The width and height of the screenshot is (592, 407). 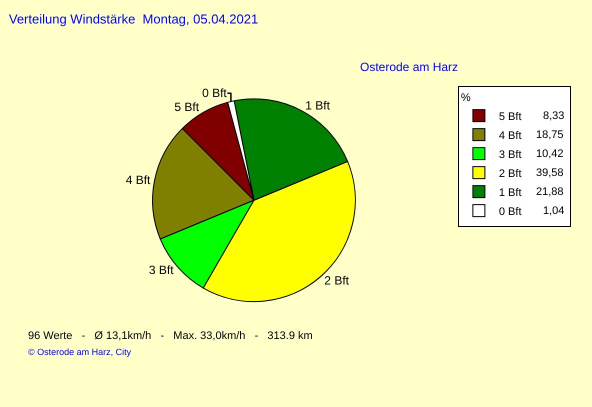 What do you see at coordinates (409, 67) in the screenshot?
I see `chart-subtitle: Osterode am Harz` at bounding box center [409, 67].